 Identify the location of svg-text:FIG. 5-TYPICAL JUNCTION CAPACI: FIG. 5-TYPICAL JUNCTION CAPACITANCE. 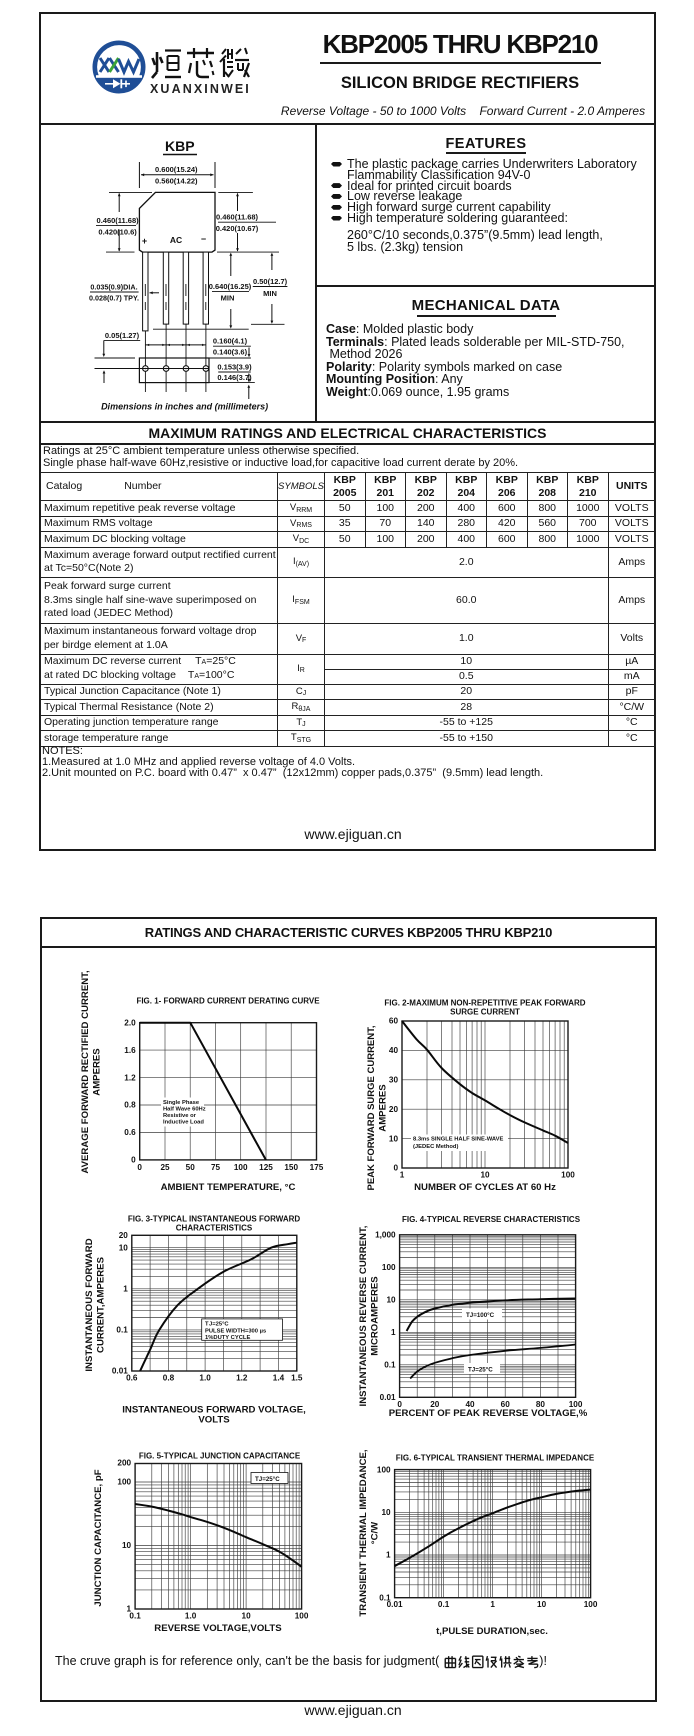
(220, 1456).